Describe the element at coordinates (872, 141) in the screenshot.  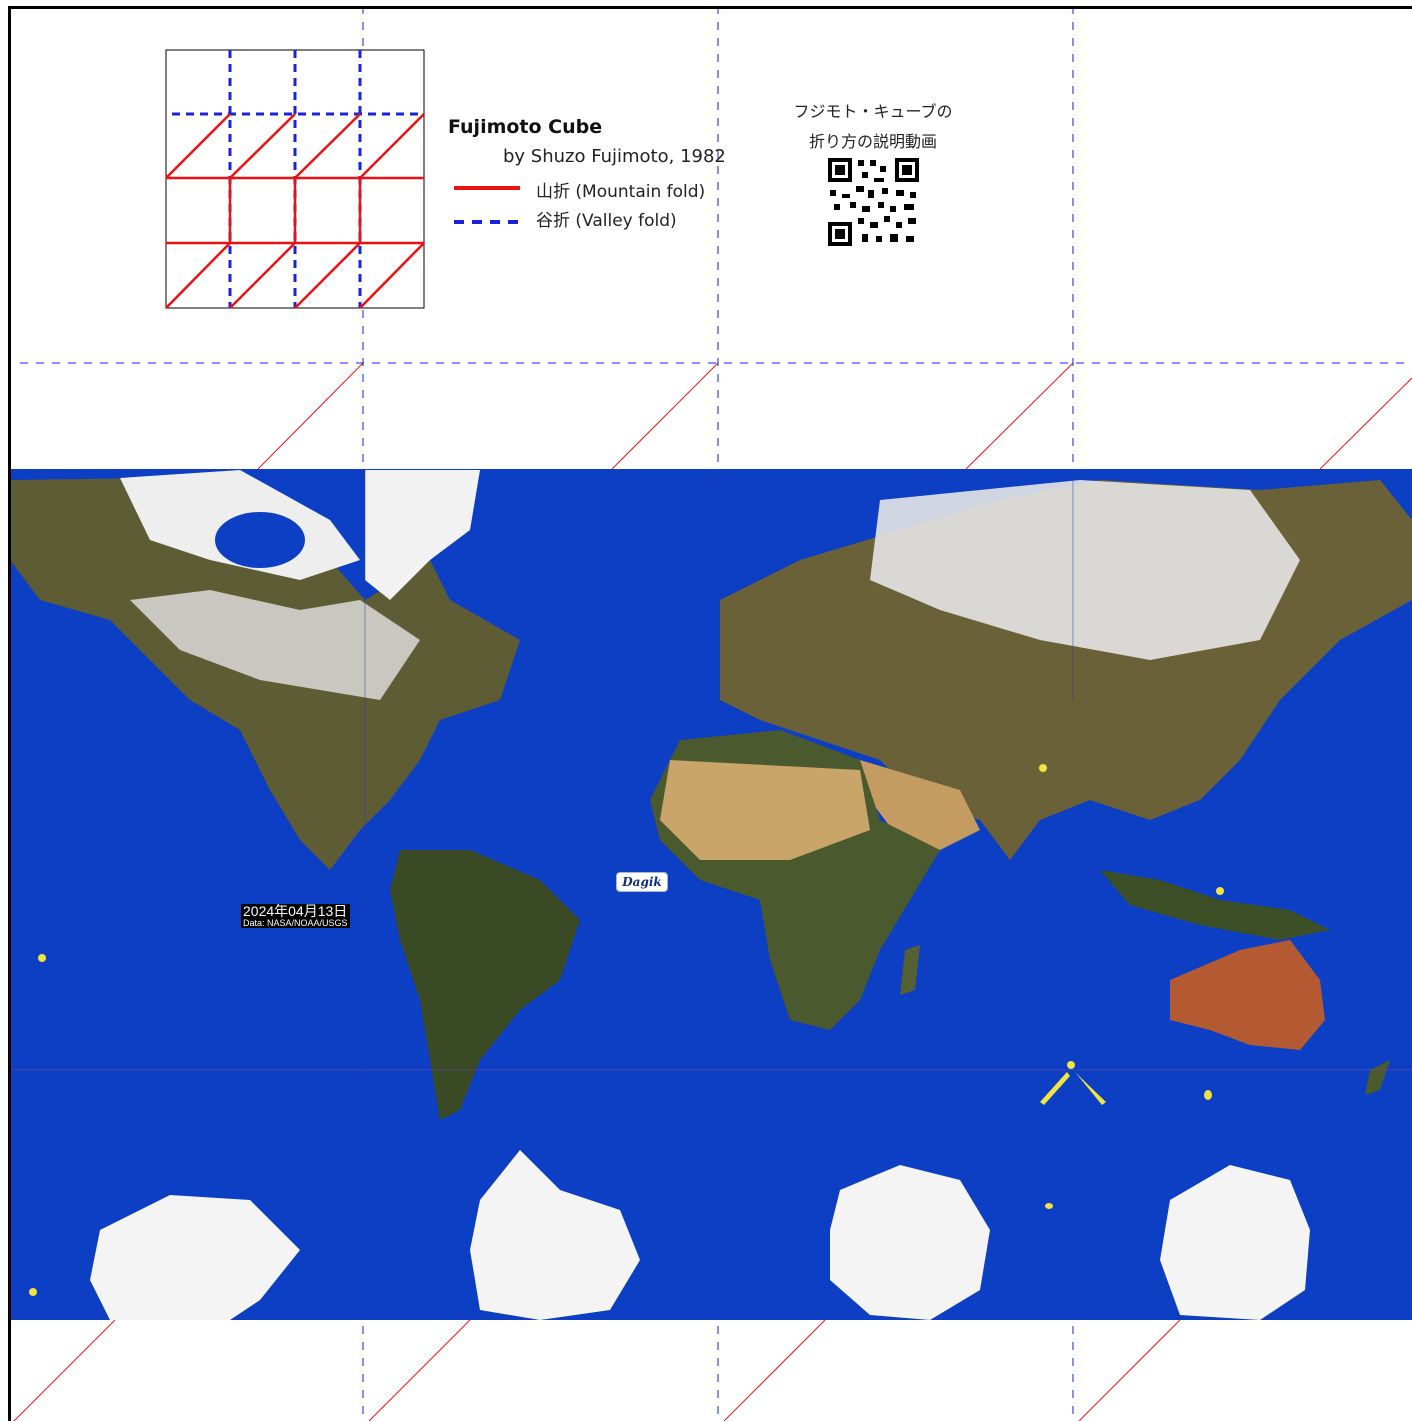
I see `qr-caption-line2: 折り方の説明動画` at that location.